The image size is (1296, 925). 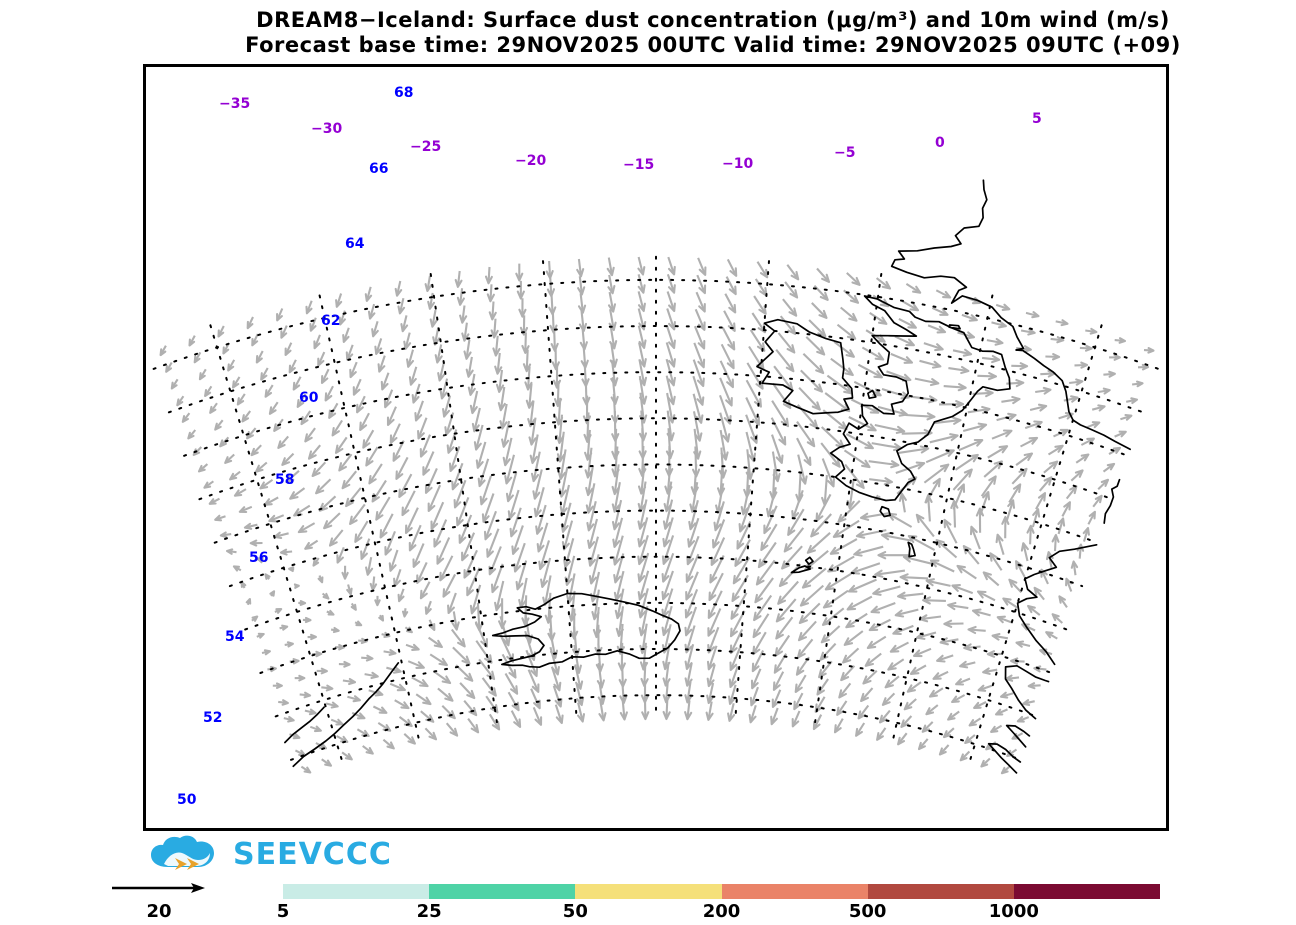 I want to click on dust-concentration-colorbar, so click(x=722, y=891).